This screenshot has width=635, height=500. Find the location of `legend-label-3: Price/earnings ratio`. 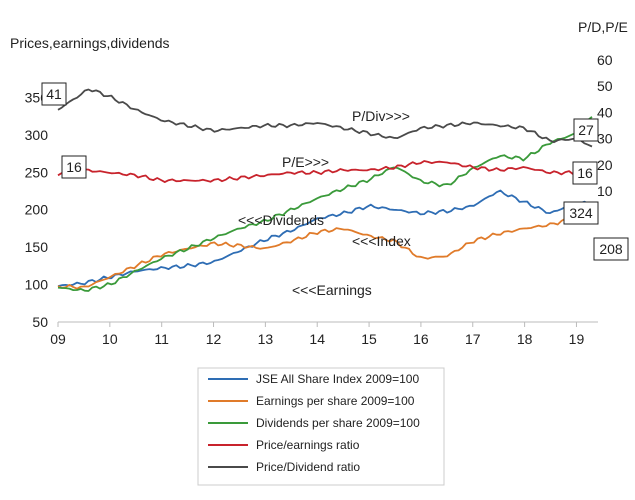

legend-label-3: Price/earnings ratio is located at coordinates (308, 445).